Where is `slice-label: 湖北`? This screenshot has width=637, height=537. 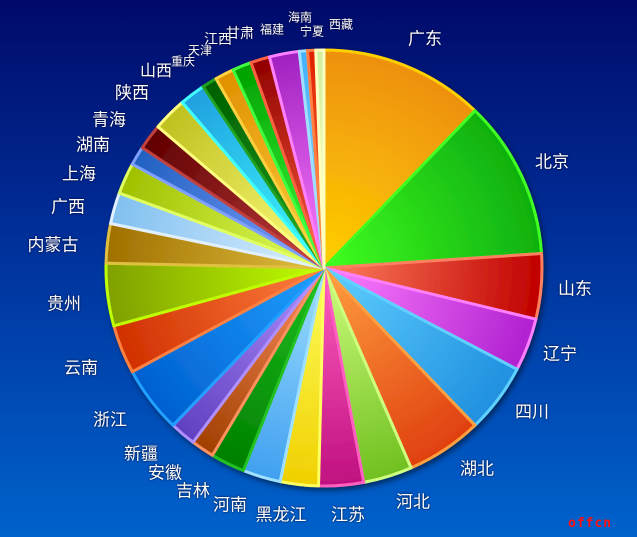
slice-label: 湖北 is located at coordinates (477, 469).